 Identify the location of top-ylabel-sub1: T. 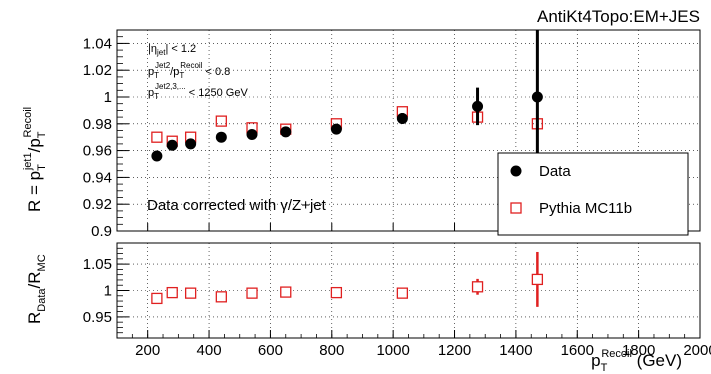
(42, 167).